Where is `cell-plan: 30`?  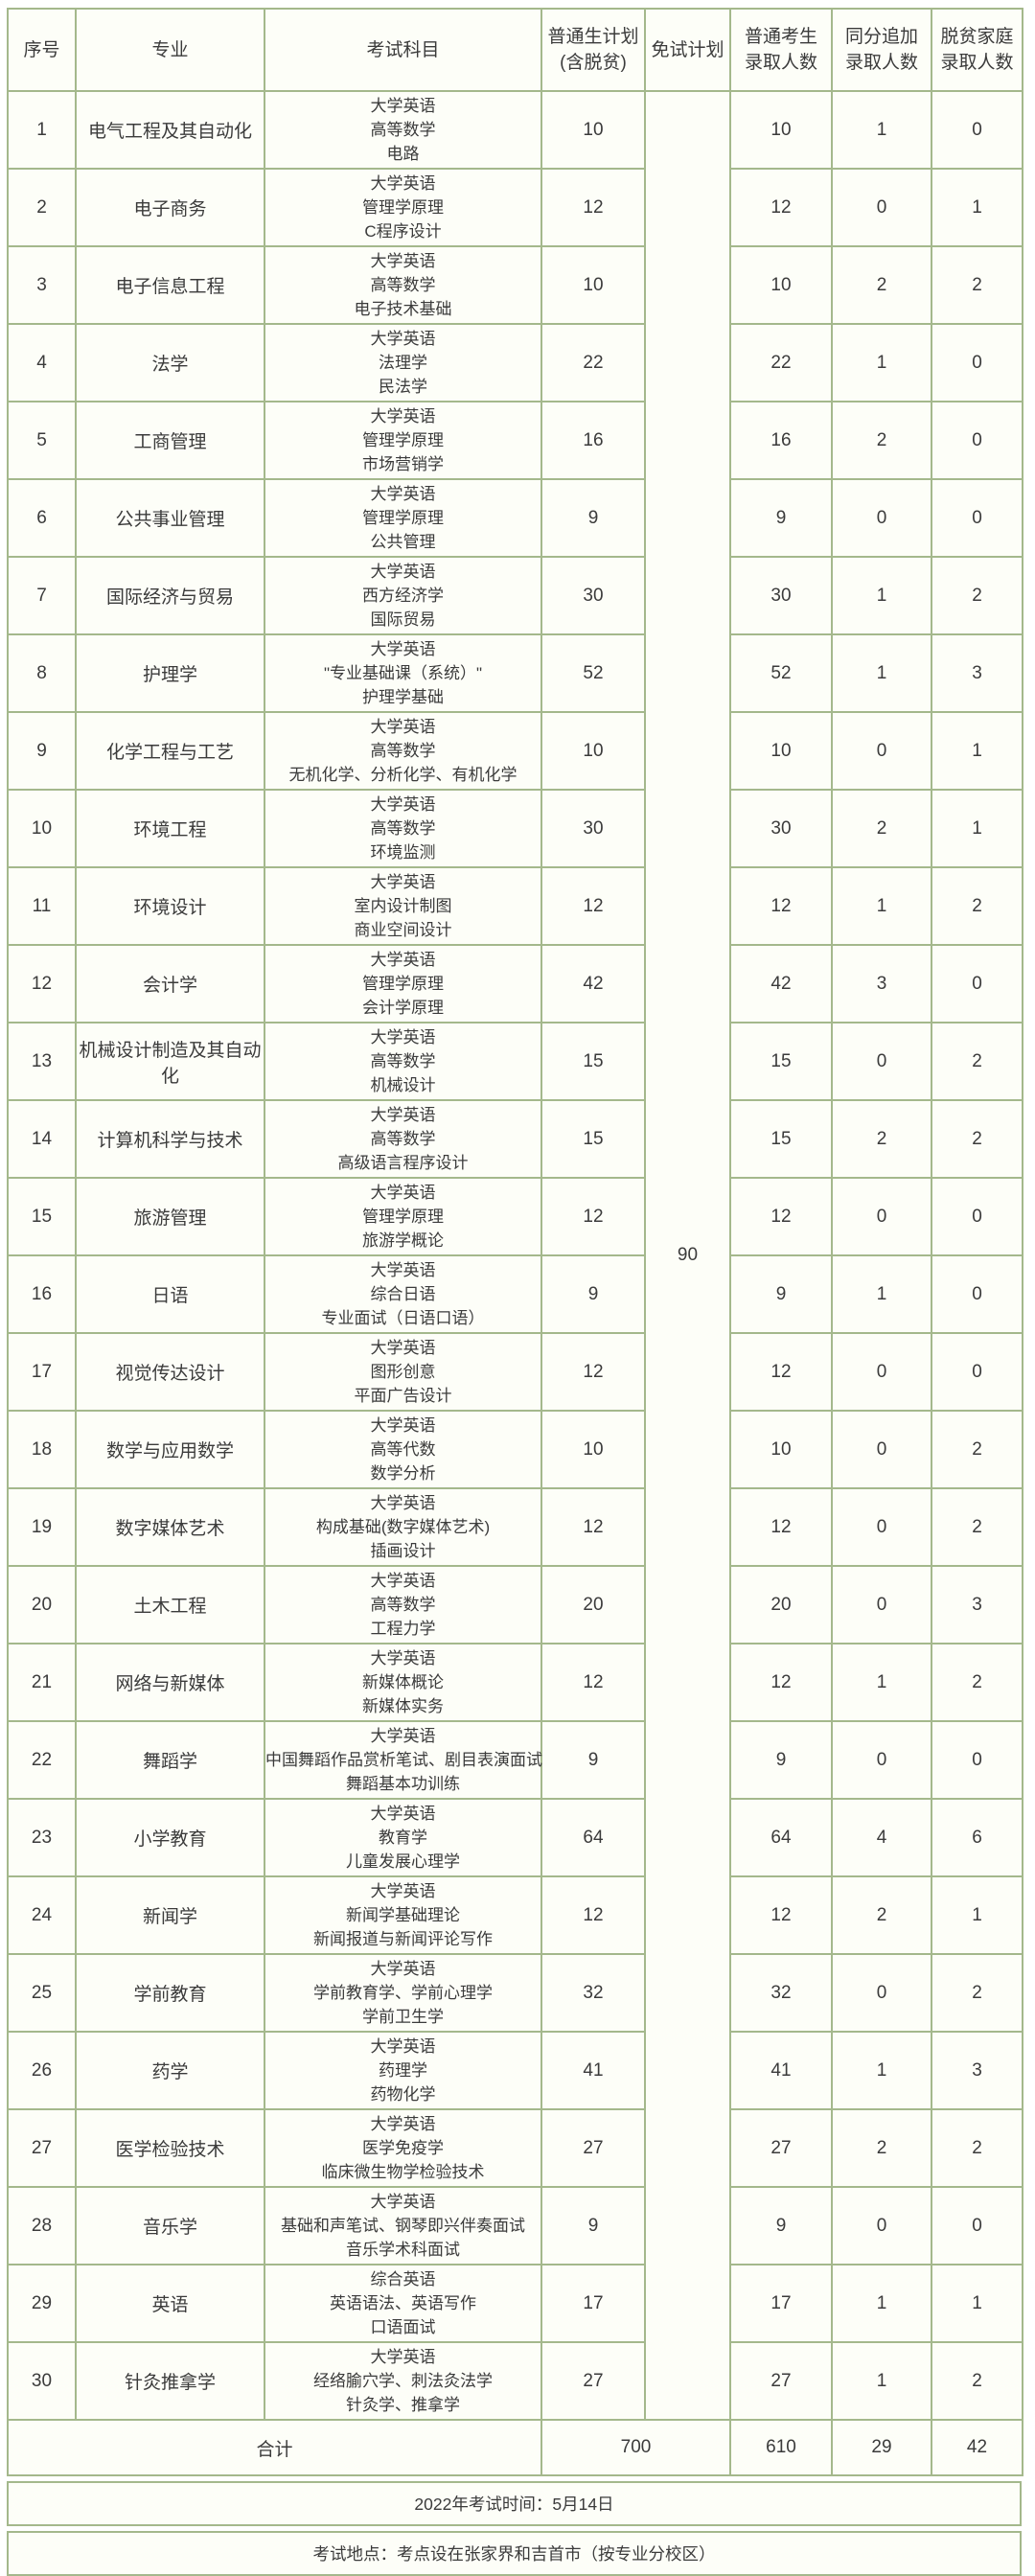
cell-plan: 30 is located at coordinates (593, 595).